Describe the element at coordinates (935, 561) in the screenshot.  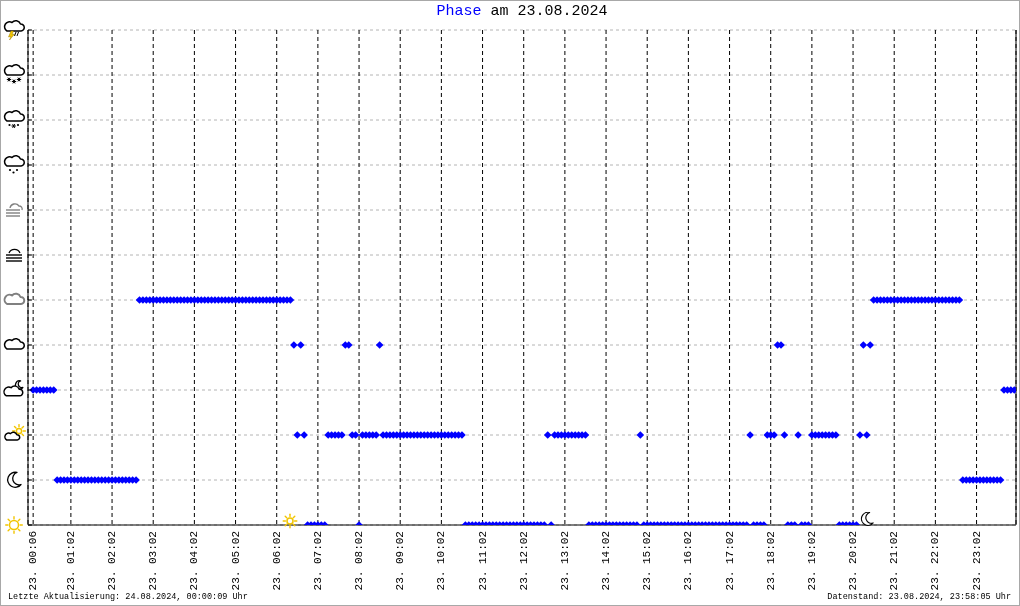
I see `x-tick-label: 23. 22:02` at that location.